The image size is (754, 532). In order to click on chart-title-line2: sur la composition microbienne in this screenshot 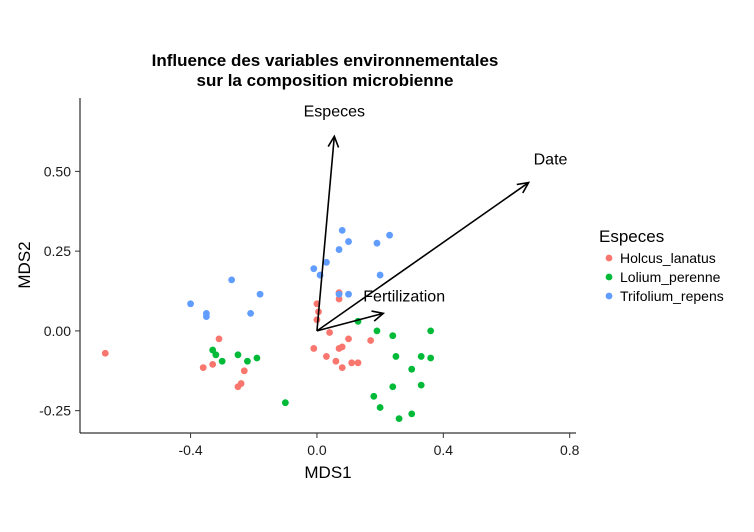, I will do `click(325, 80)`.